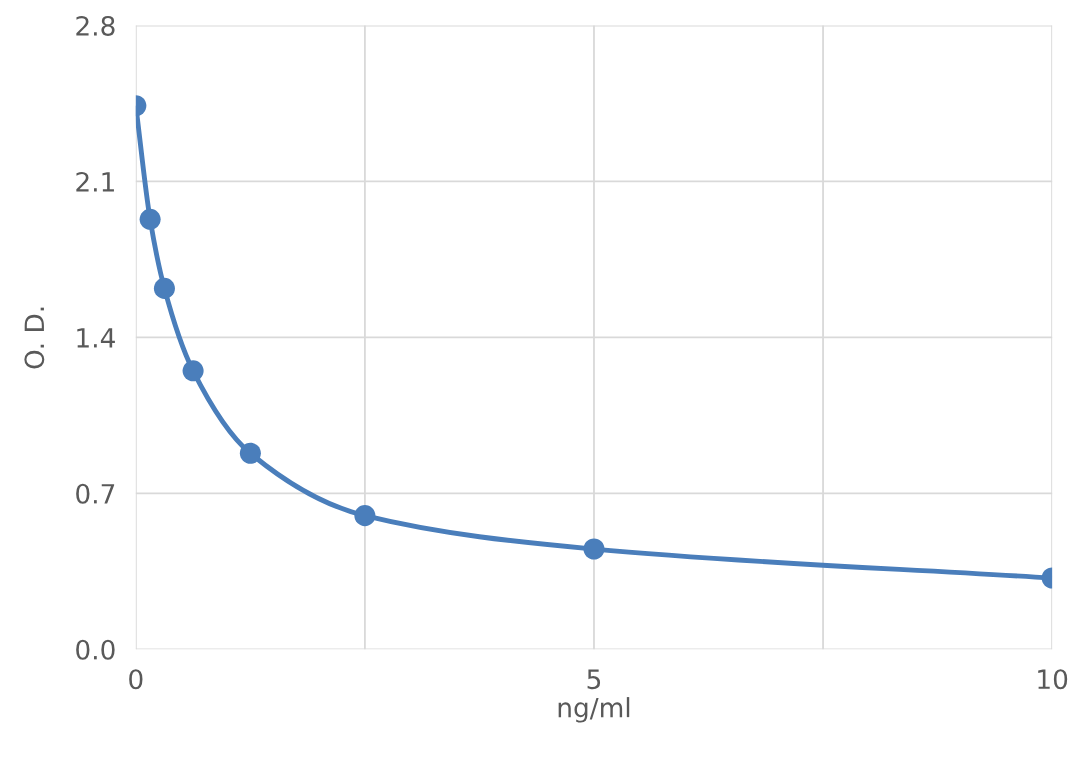 This screenshot has width=1078, height=773. I want to click on y-axis-title: O. D., so click(34, 338).